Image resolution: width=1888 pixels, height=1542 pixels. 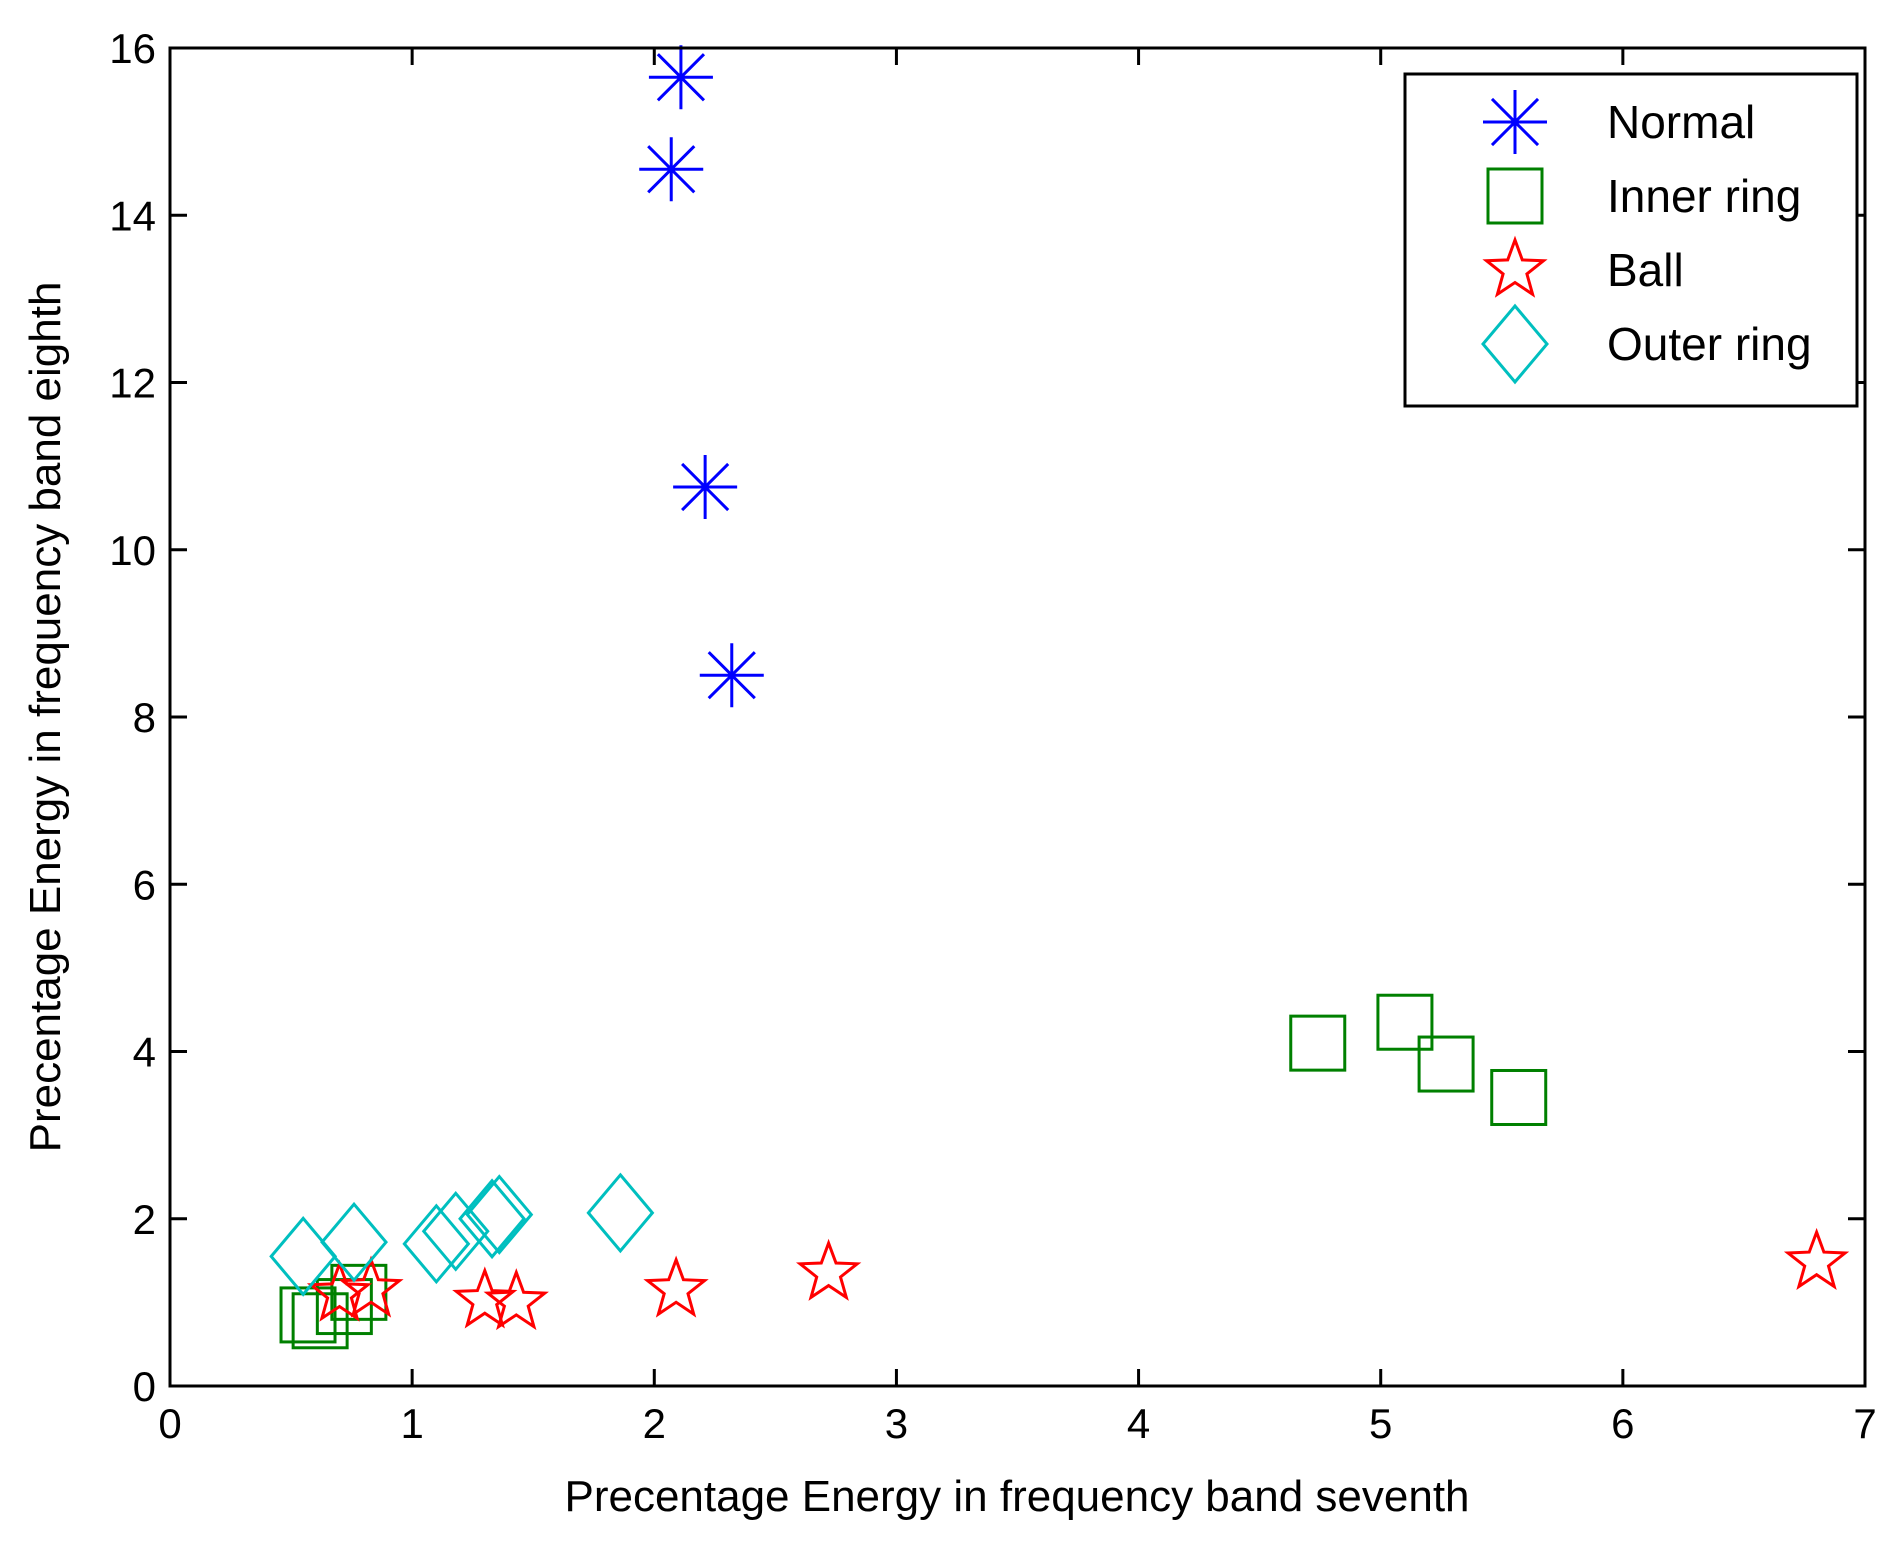 I want to click on legend-label-inner-ring: Inner ring, so click(x=1704, y=196).